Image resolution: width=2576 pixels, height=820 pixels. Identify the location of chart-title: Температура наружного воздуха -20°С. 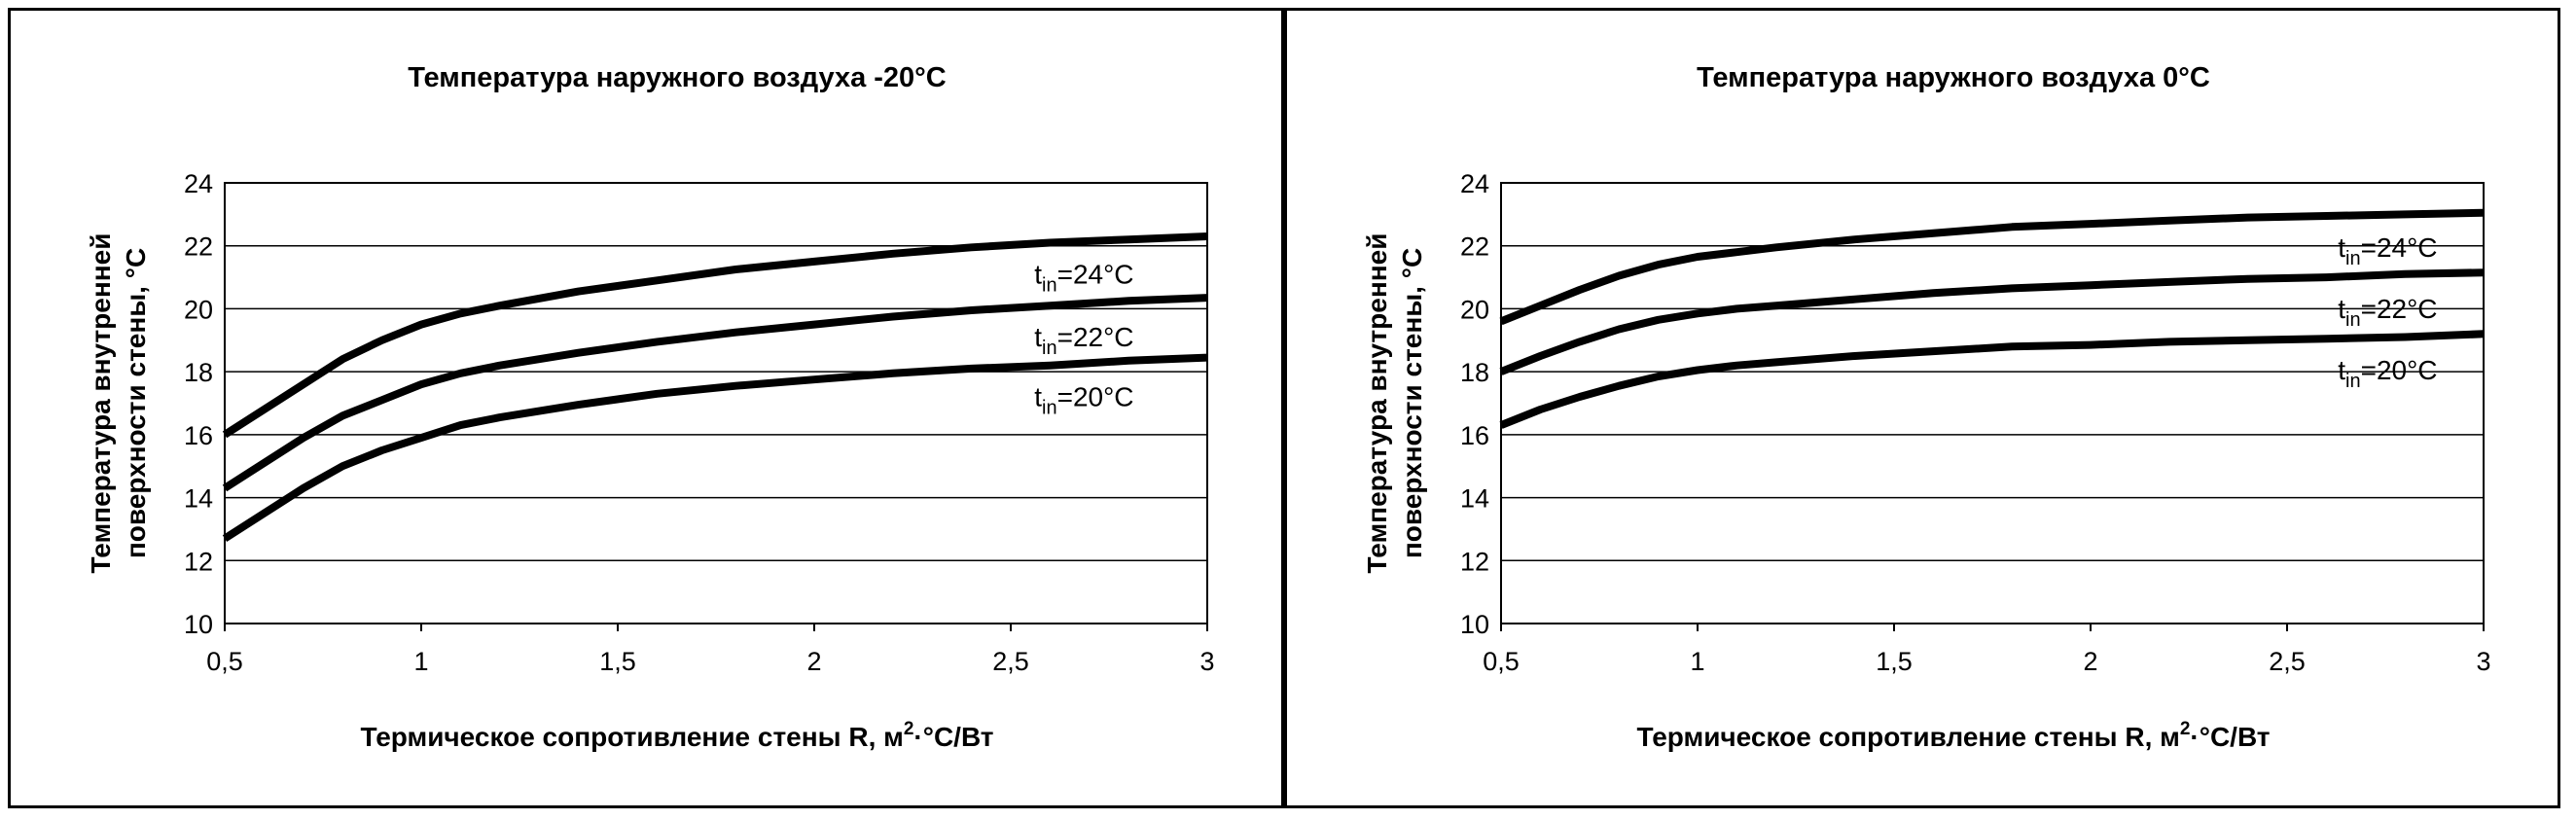
(677, 77).